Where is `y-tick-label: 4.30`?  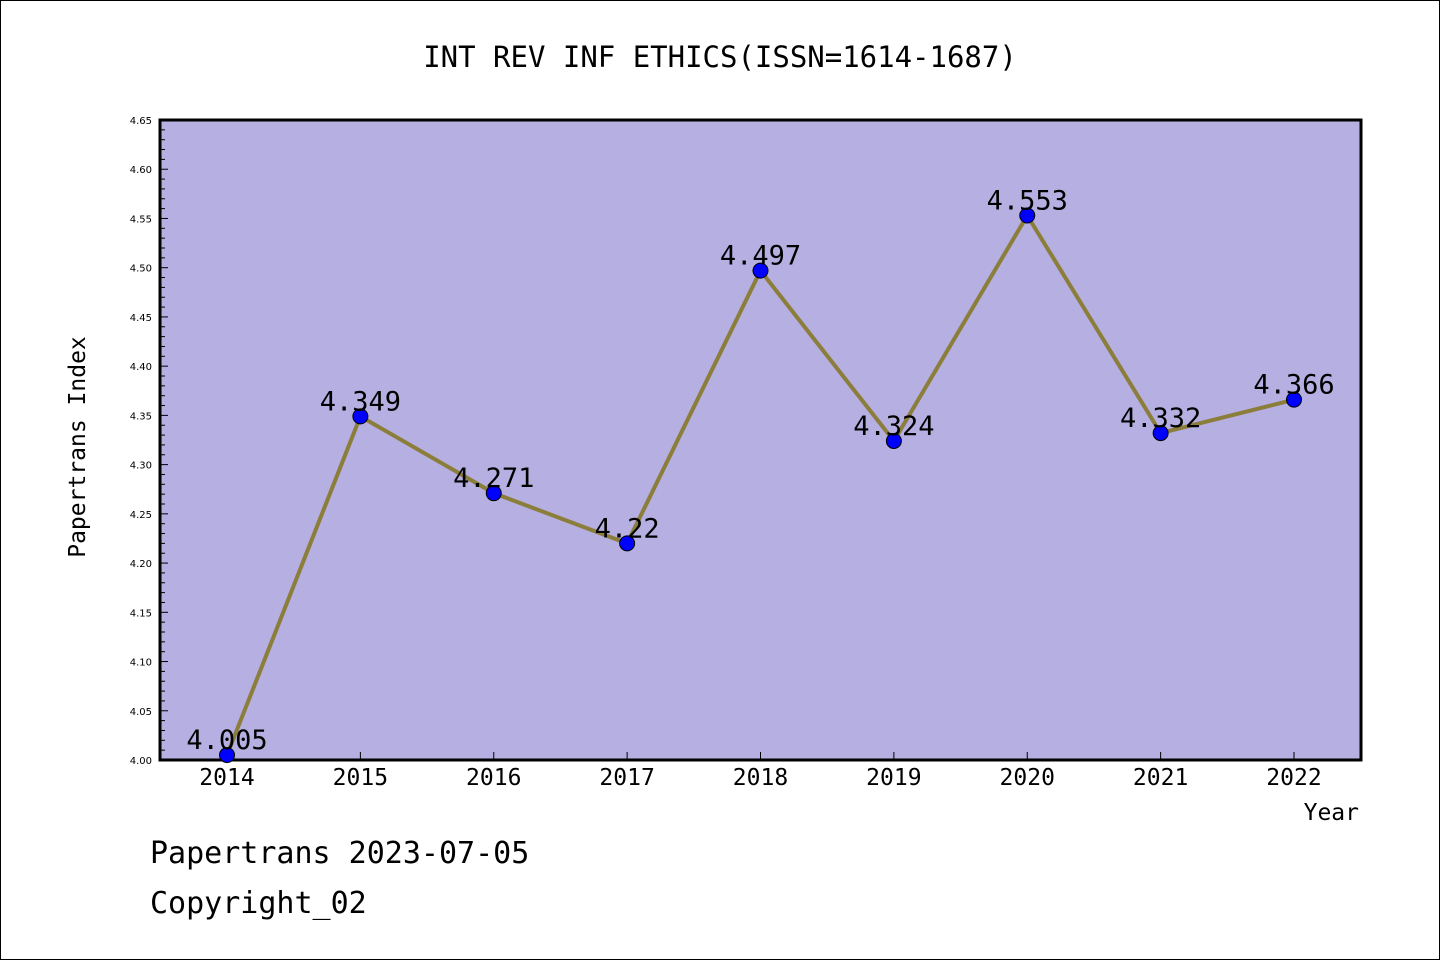 y-tick-label: 4.30 is located at coordinates (141, 466).